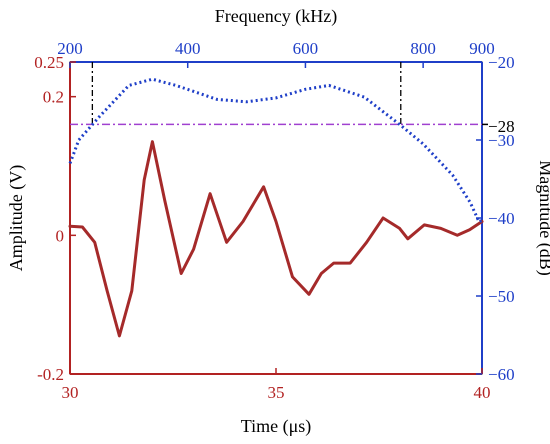 The image size is (550, 444). Describe the element at coordinates (482, 392) in the screenshot. I see `x-bottom-tick-label: 40` at that location.